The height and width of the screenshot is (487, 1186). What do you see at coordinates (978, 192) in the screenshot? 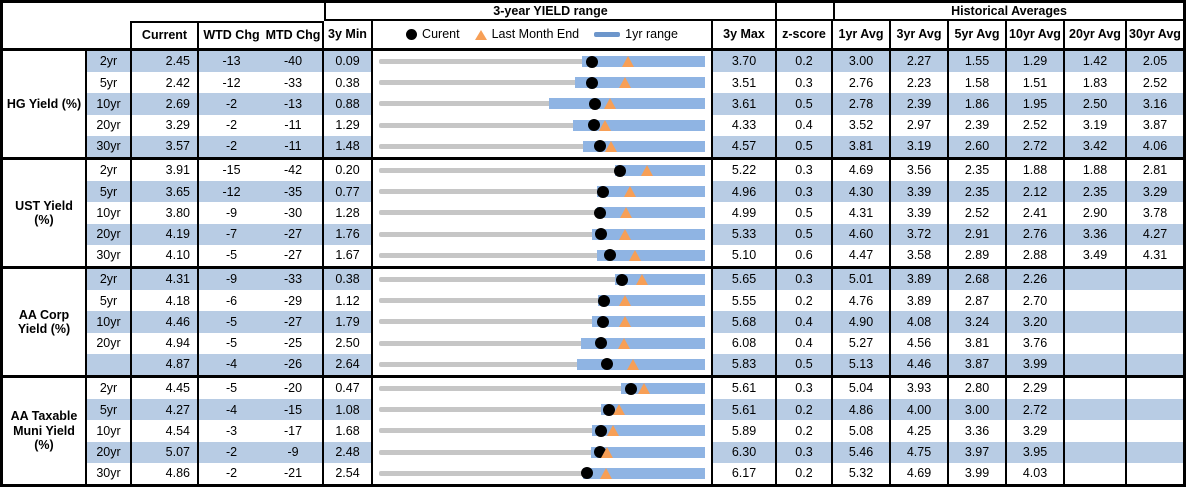
I see `avg-cell: 2.35` at bounding box center [978, 192].